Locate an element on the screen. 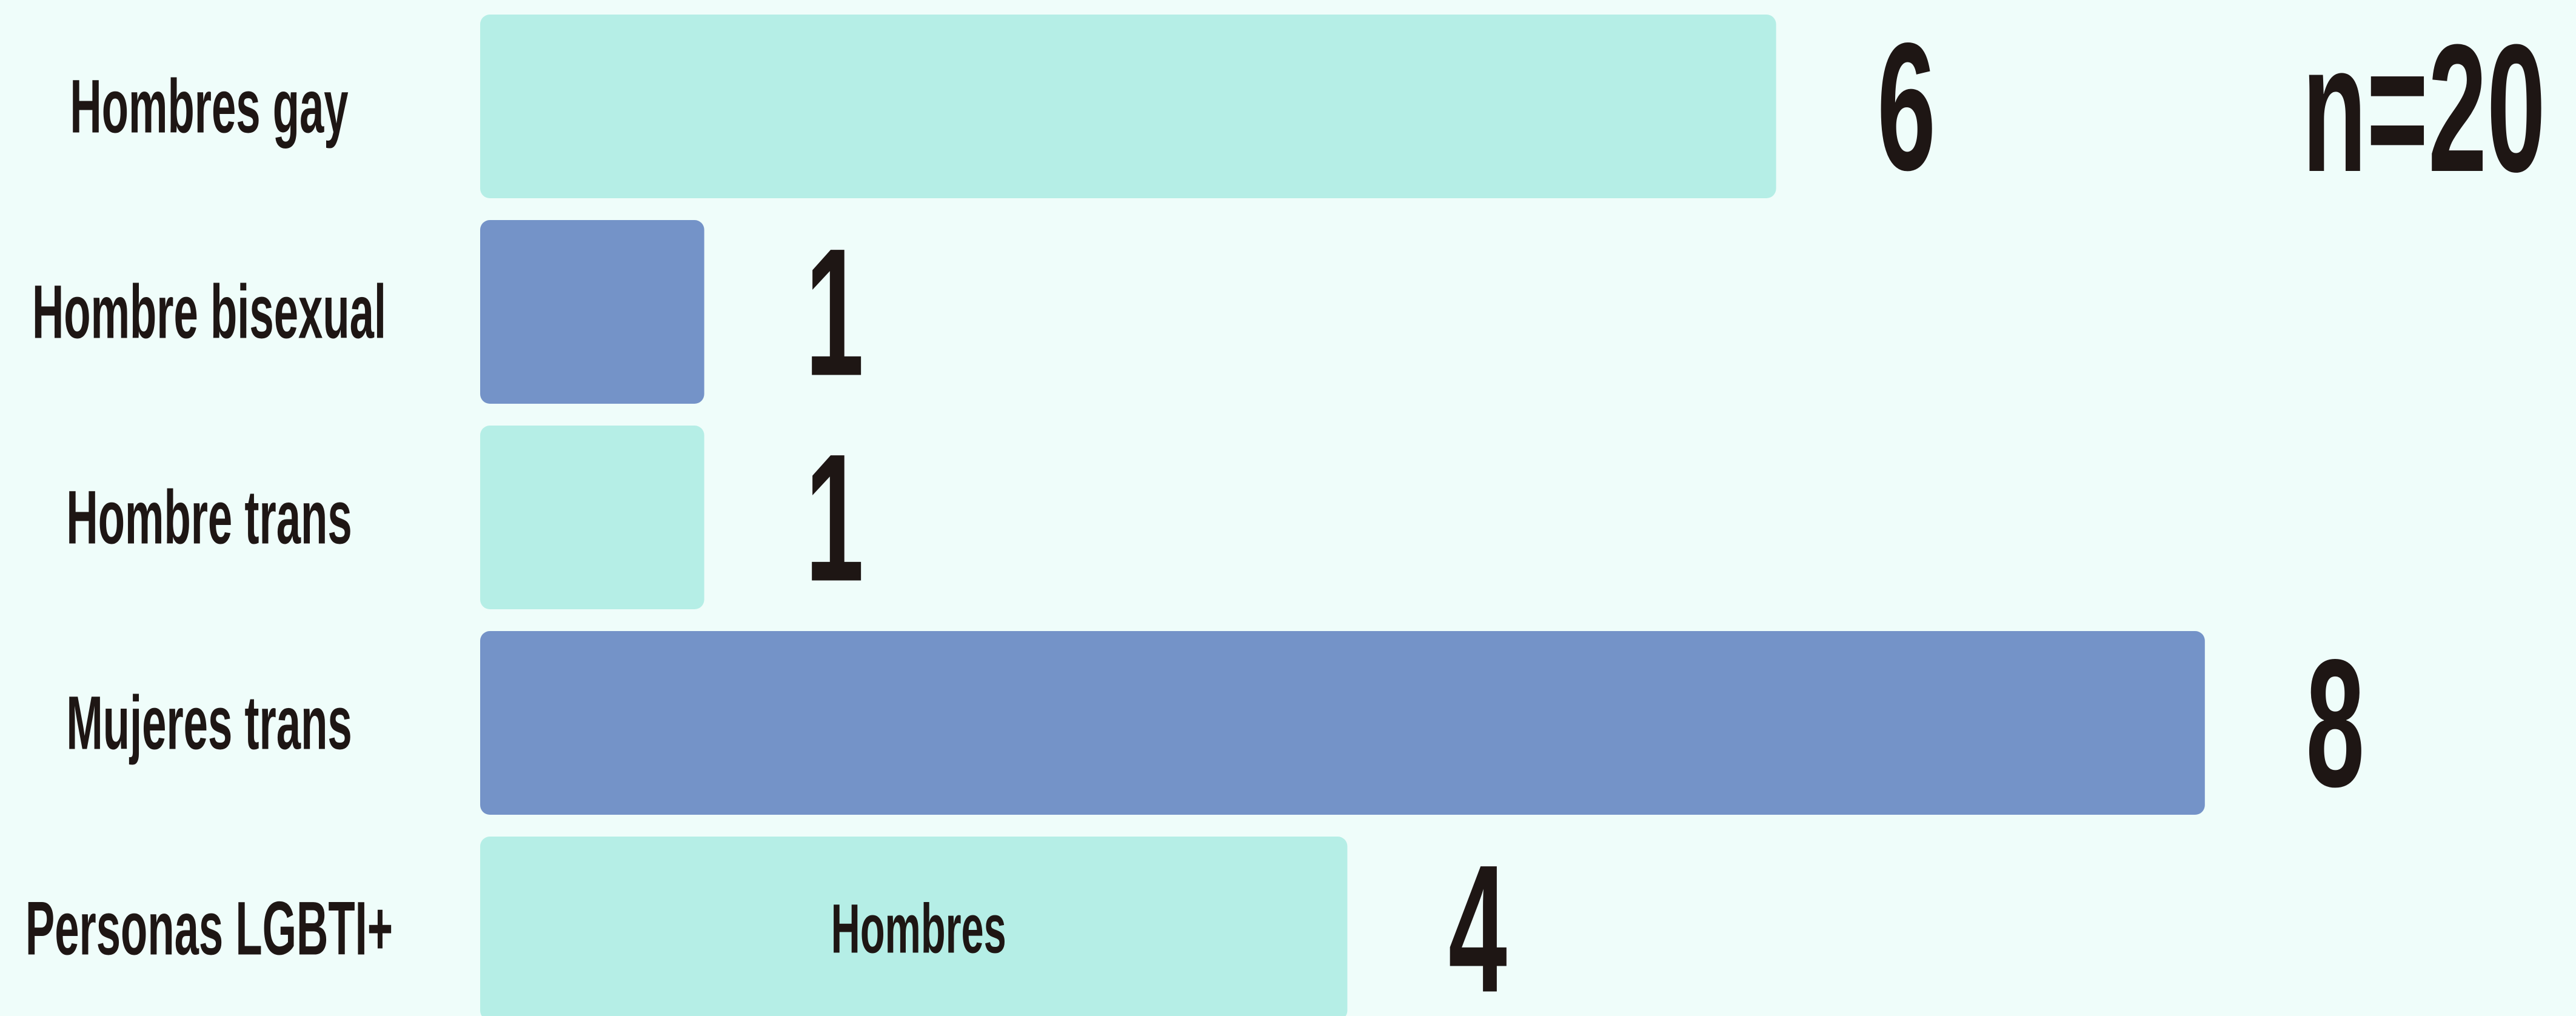  bar-inner-label: Hombres is located at coordinates (918, 928).